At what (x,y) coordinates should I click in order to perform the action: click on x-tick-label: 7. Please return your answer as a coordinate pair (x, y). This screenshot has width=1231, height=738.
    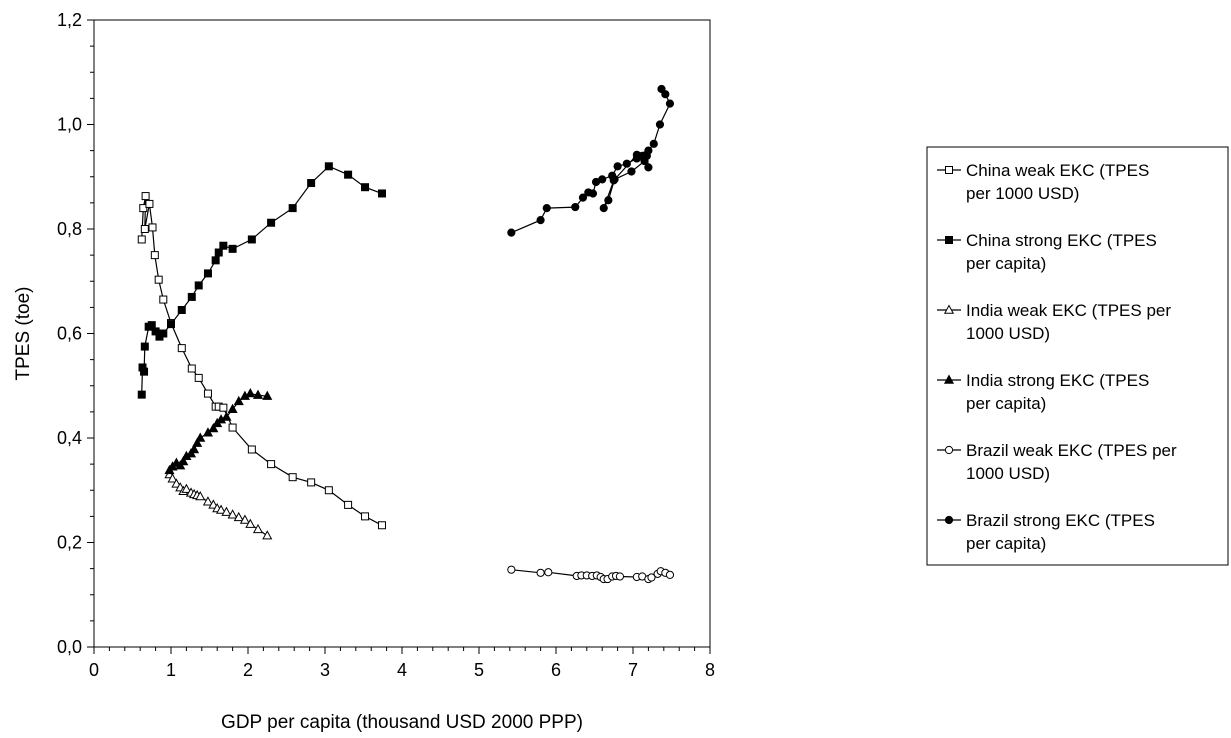
    Looking at the image, I should click on (633, 670).